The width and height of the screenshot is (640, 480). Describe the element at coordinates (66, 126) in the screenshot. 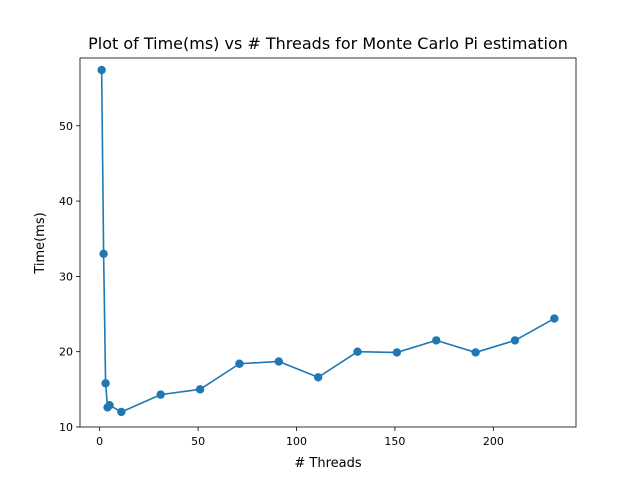

I see `y-tick-label: 50` at that location.